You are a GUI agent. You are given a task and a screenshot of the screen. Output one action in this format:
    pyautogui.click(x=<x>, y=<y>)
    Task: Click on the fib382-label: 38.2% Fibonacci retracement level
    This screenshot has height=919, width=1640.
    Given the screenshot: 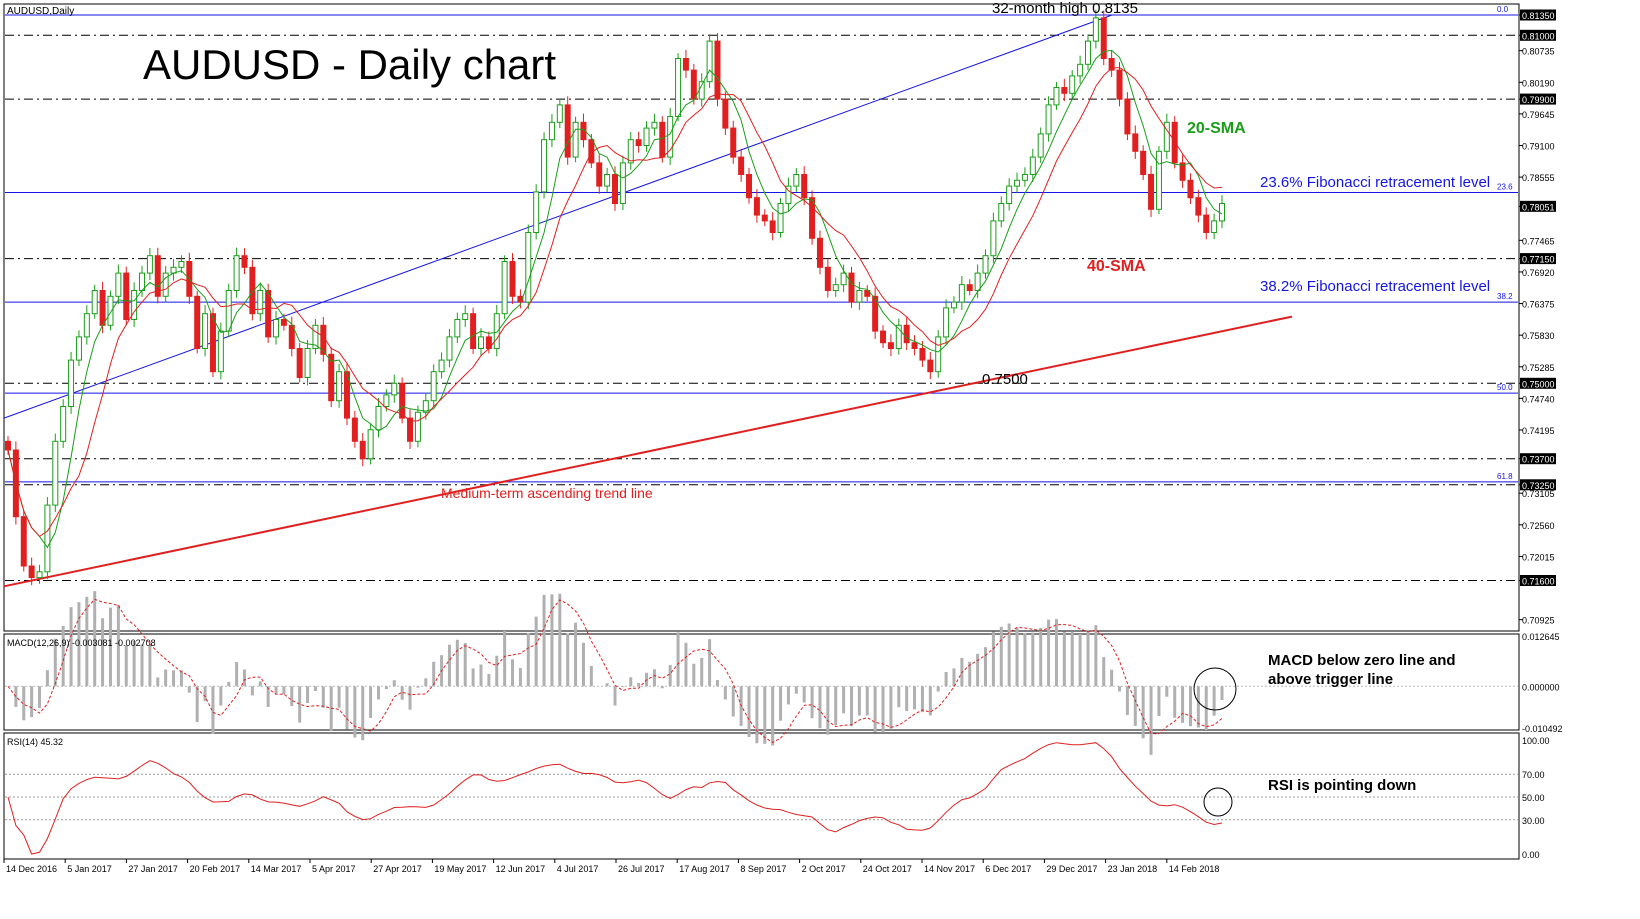 What is the action you would take?
    pyautogui.click(x=1375, y=286)
    